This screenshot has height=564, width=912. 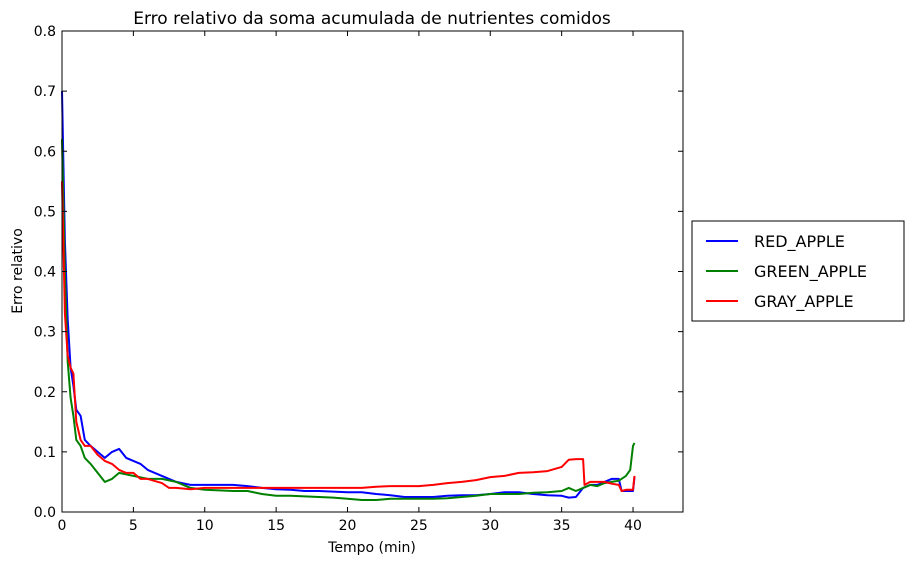 What do you see at coordinates (45, 32) in the screenshot?
I see `y-tick-label: 0.8` at bounding box center [45, 32].